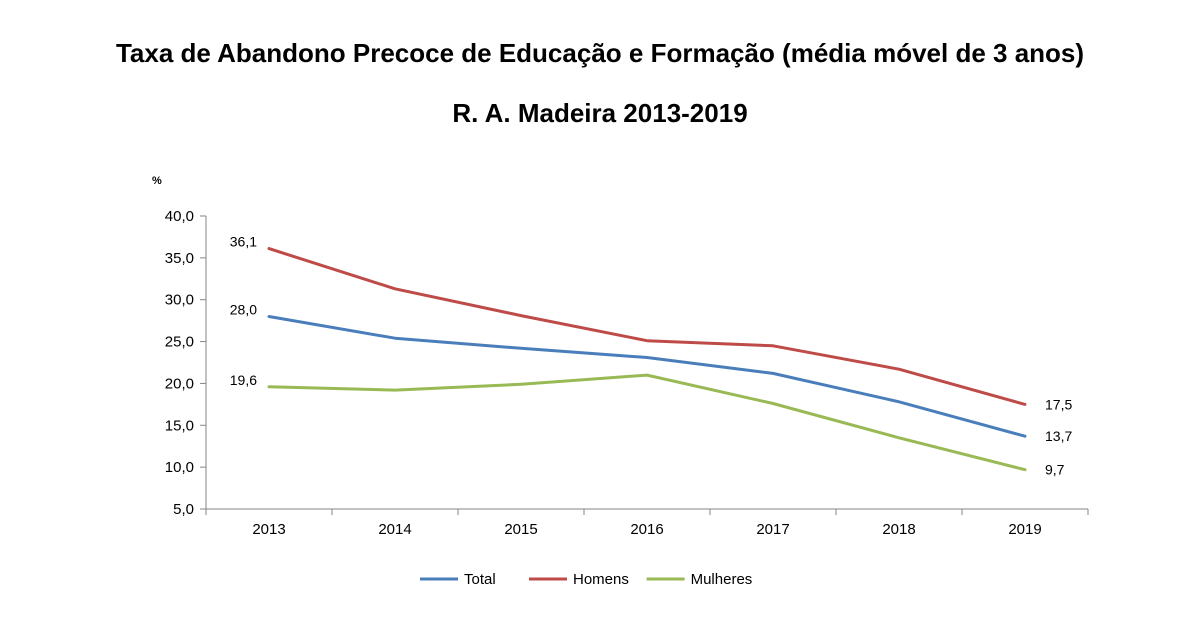 This screenshot has height=628, width=1200. What do you see at coordinates (722, 579) in the screenshot?
I see `legend-label-mulheres: Mulheres` at bounding box center [722, 579].